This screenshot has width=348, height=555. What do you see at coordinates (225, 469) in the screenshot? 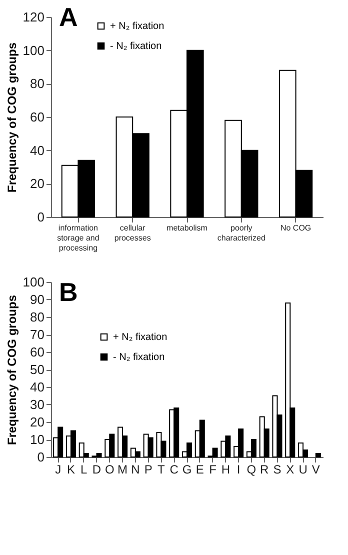
I see `x-tick-label: H` at bounding box center [225, 469].